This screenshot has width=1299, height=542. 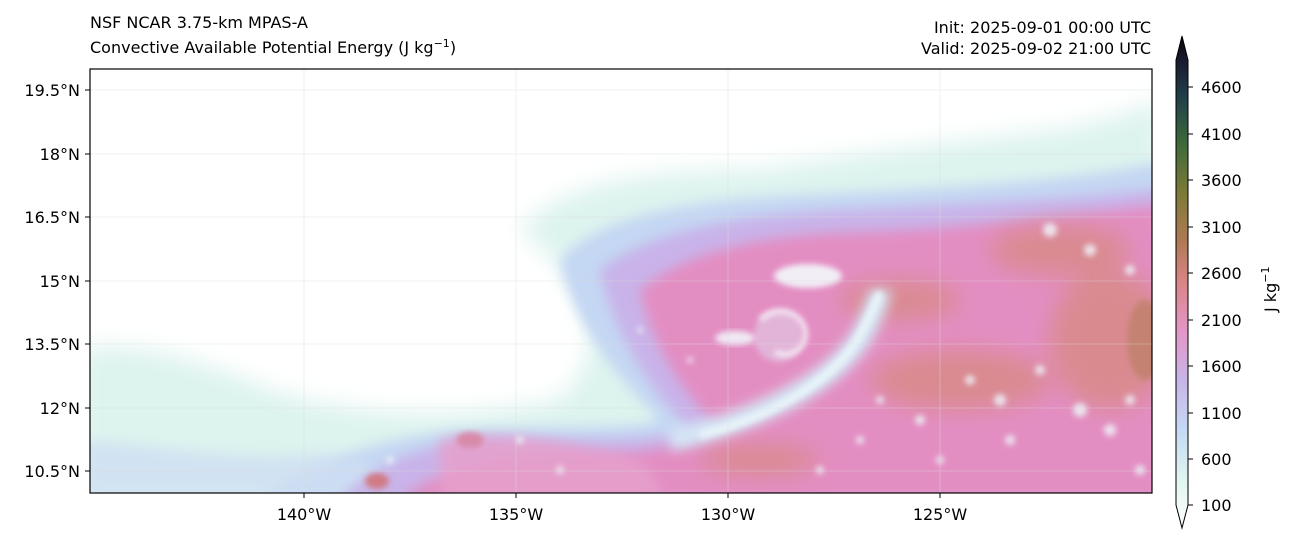 I want to click on cape-south-patch, so click(x=470, y=440).